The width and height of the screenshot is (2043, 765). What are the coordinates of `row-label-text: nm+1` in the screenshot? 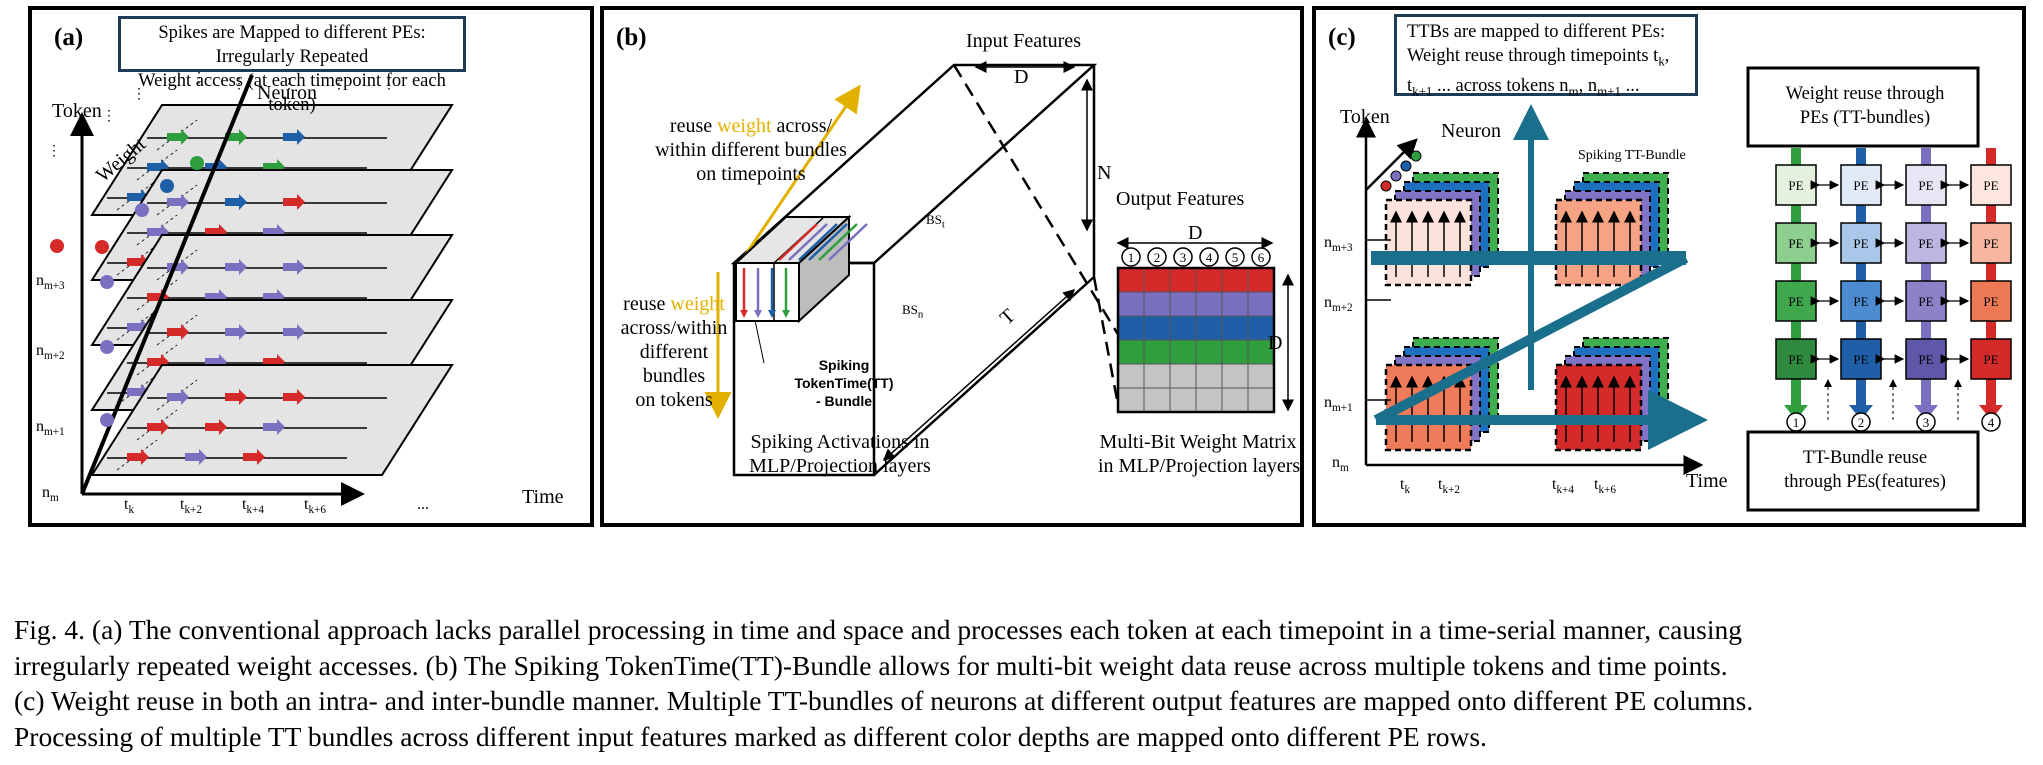 It's located at (50, 428).